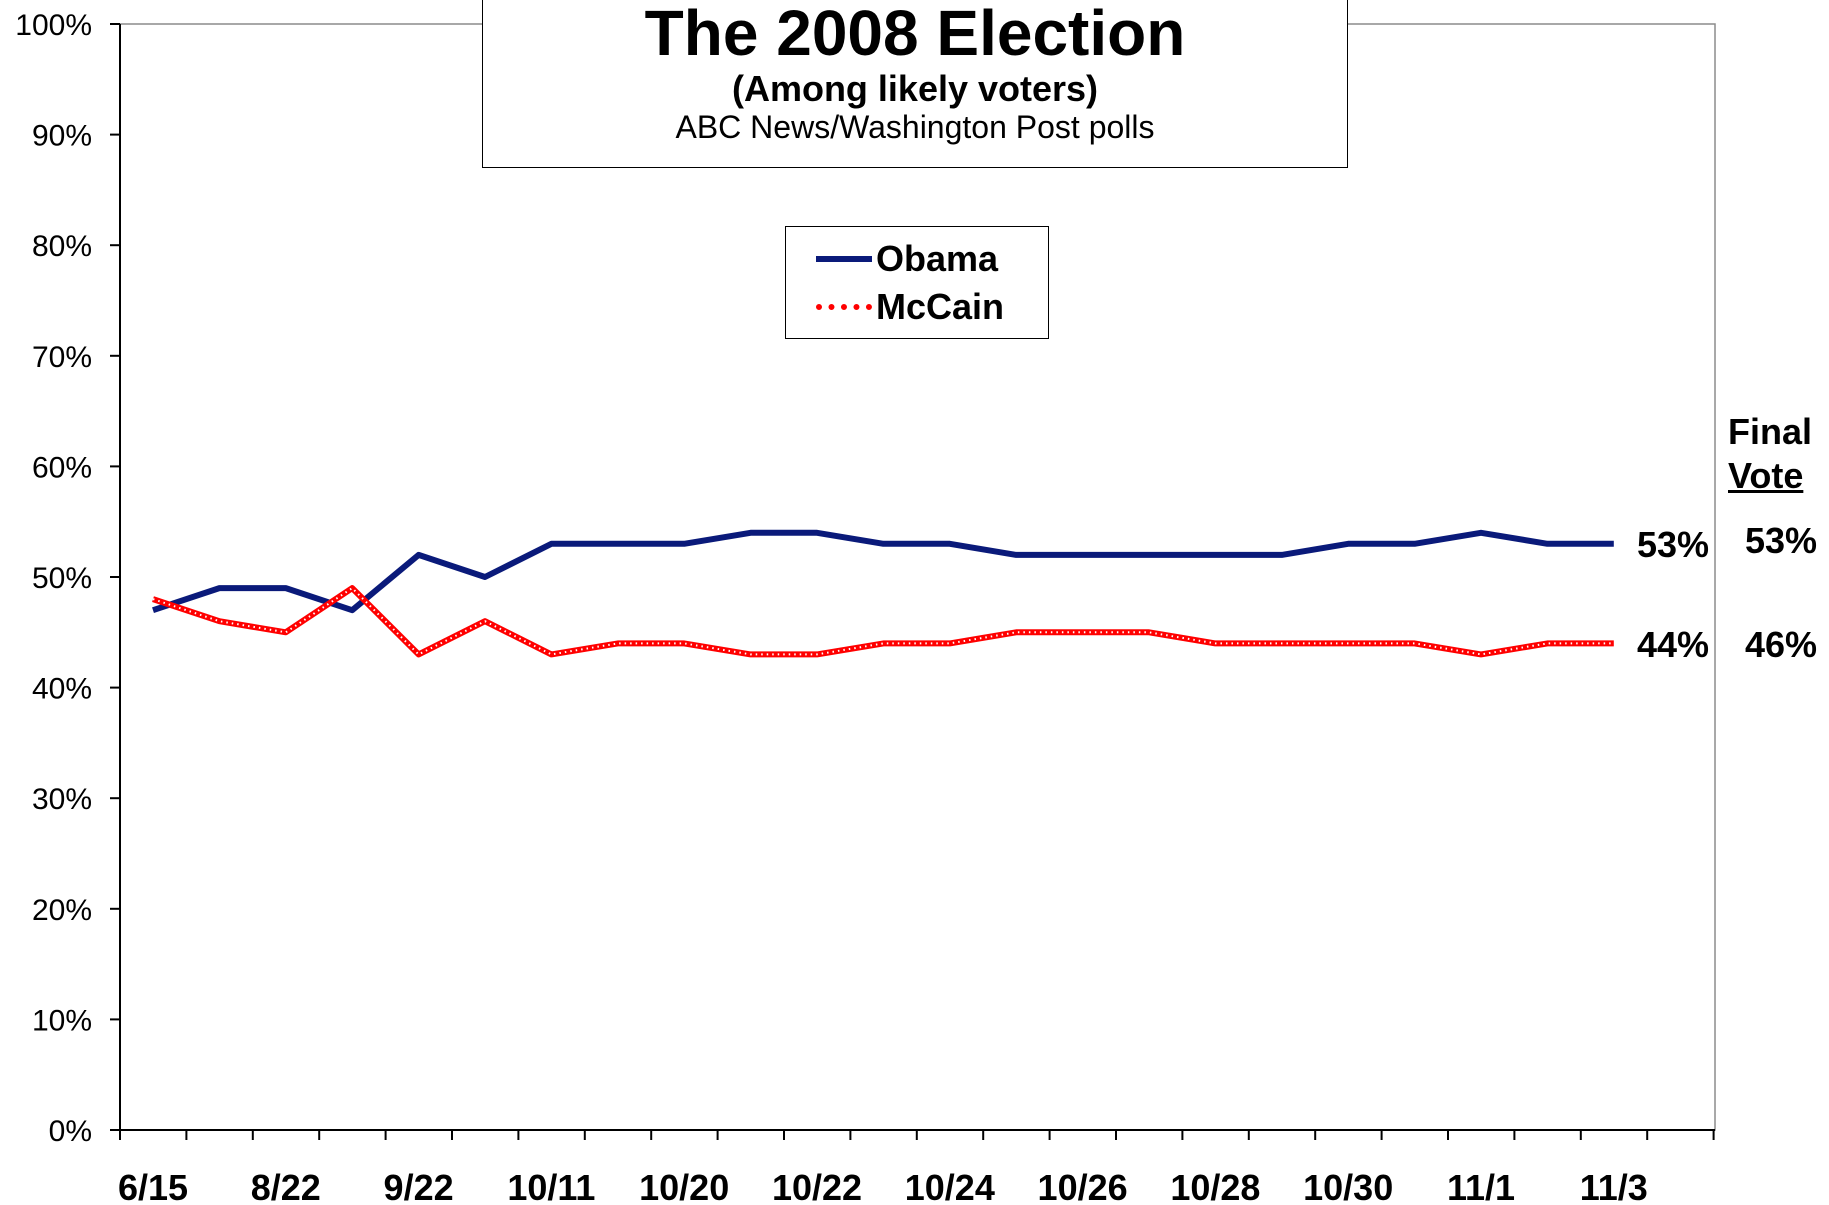 The width and height of the screenshot is (1829, 1205). Describe the element at coordinates (70, 1131) in the screenshot. I see `y-tick-label: 0%` at that location.